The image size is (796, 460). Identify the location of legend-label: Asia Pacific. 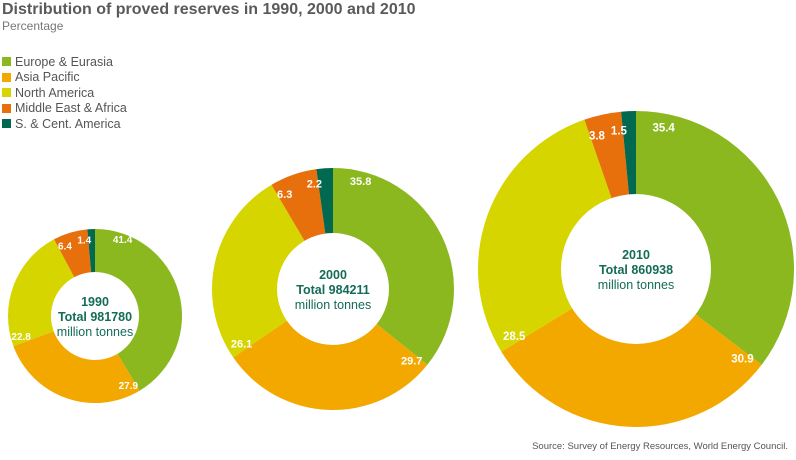
(47, 77).